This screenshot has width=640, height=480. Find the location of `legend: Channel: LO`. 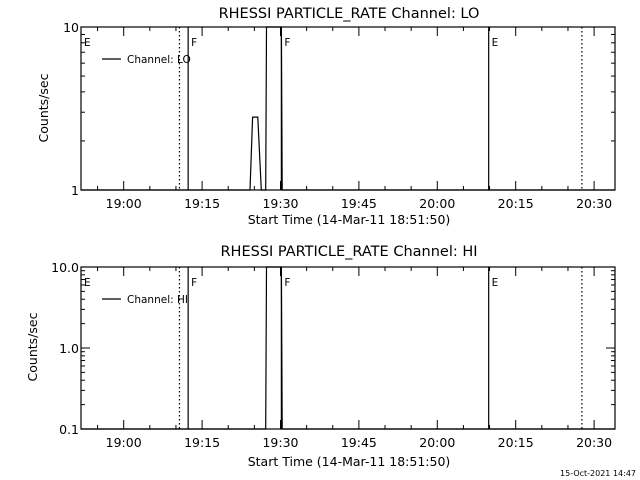

legend: Channel: LO is located at coordinates (146, 60).